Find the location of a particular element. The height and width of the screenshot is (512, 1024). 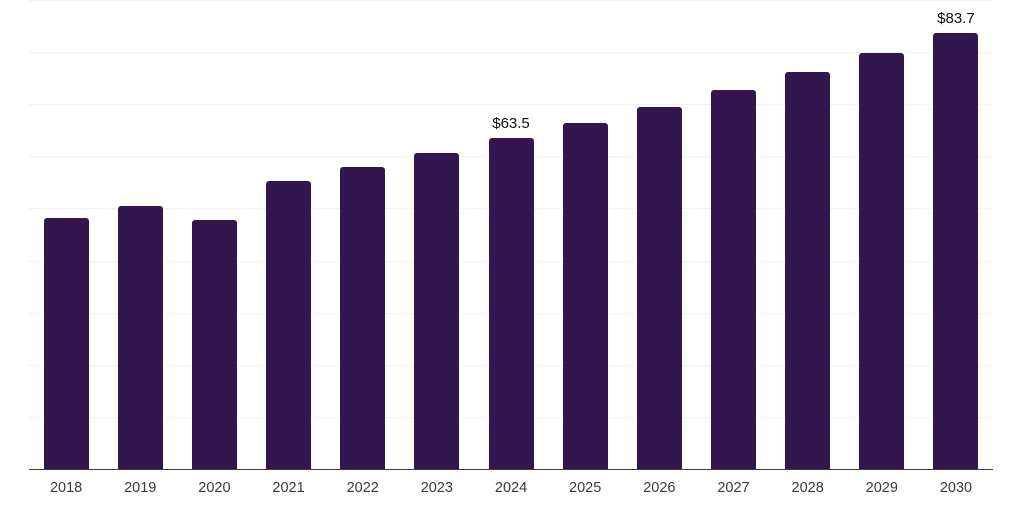

x-tick-label-2019: 2019 is located at coordinates (140, 488).